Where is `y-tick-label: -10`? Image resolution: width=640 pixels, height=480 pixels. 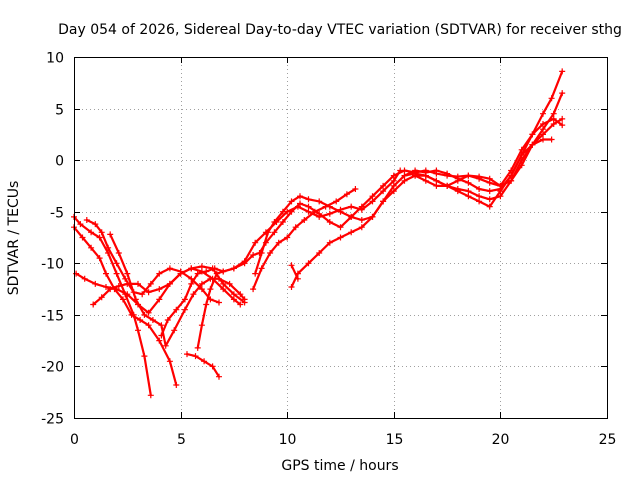 y-tick-label: -10 is located at coordinates (52, 265).